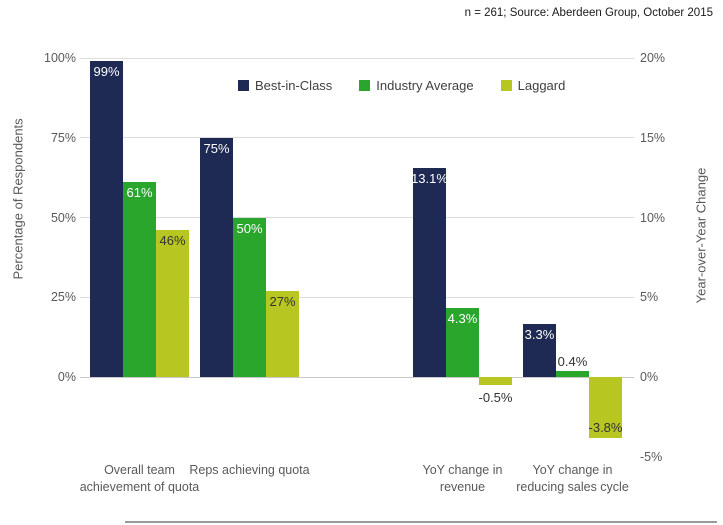 This screenshot has width=723, height=525. I want to click on bar-value-label: 0.4%, so click(572, 361).